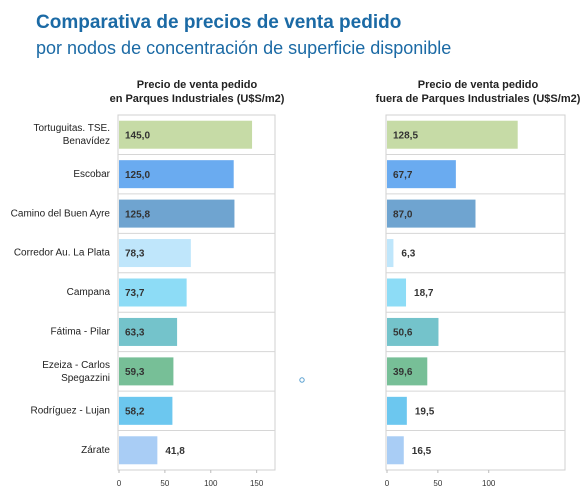 Image resolution: width=581 pixels, height=501 pixels. I want to click on value-label: 50,6, so click(403, 333).